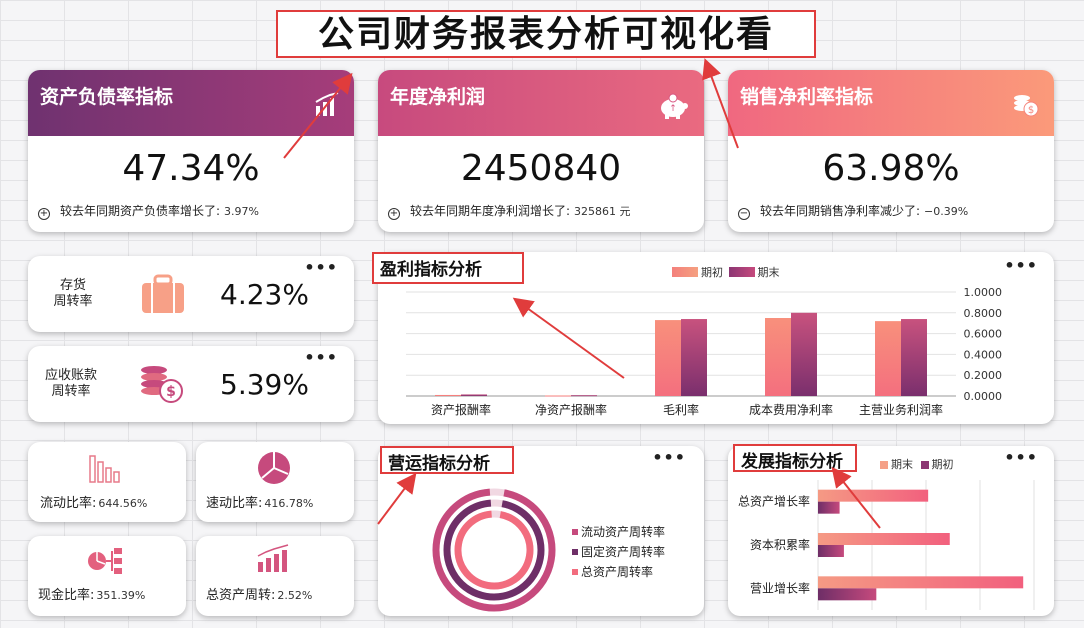 The width and height of the screenshot is (1084, 628). I want to click on bar-期末-营业增长率, so click(921, 582).